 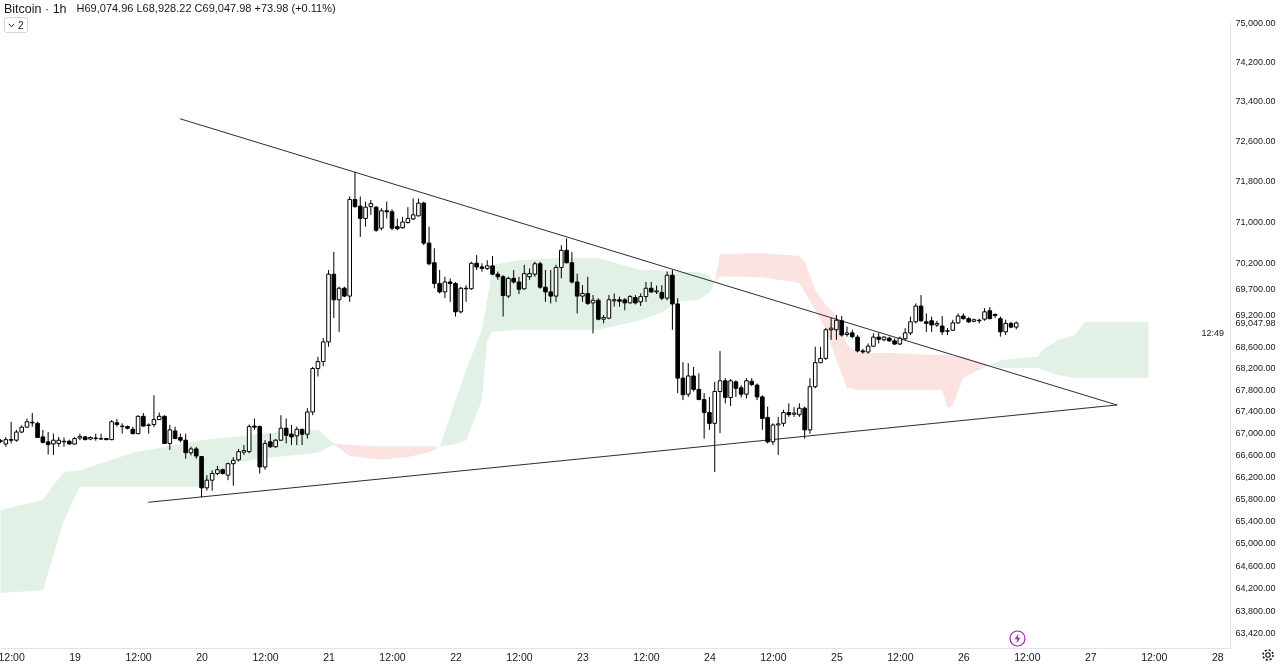 I want to click on y-tick-label: 67,000.00, so click(x=1255, y=433).